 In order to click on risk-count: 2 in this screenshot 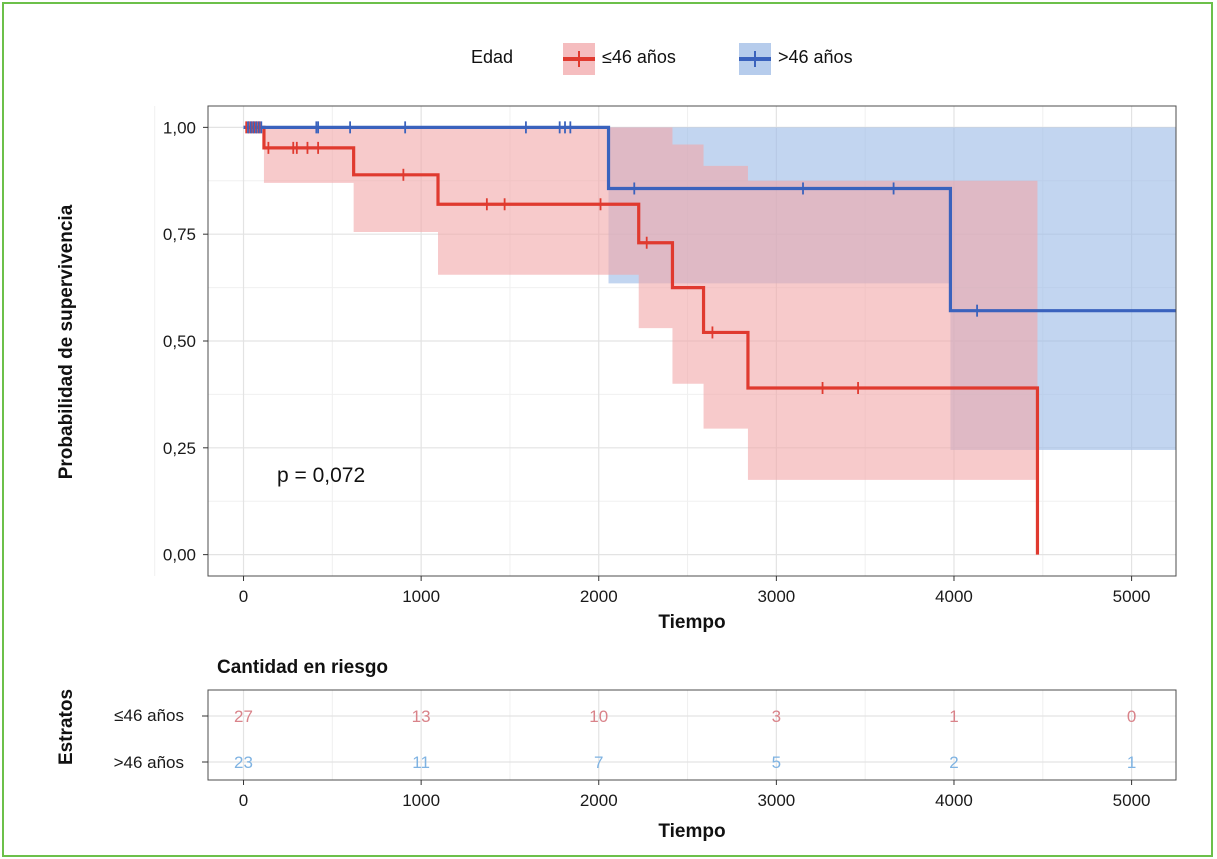, I will do `click(953, 762)`.